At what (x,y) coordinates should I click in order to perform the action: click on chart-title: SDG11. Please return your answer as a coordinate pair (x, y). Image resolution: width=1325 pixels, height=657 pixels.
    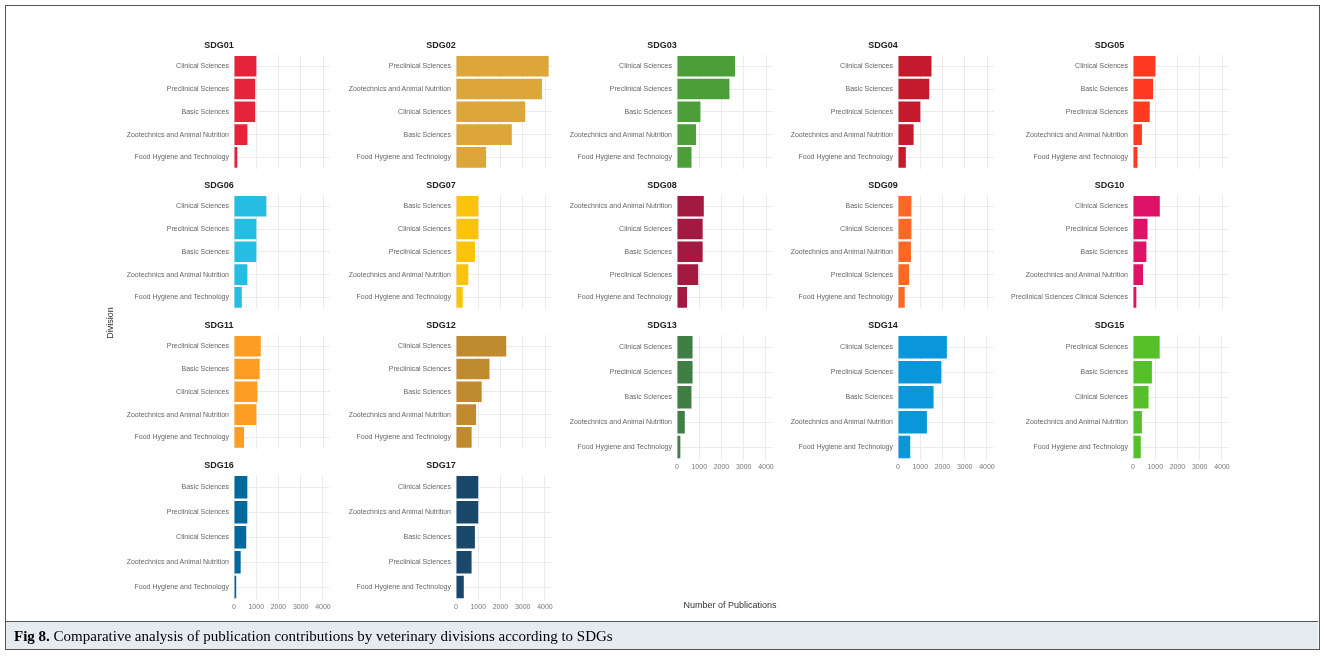
    Looking at the image, I should click on (219, 324).